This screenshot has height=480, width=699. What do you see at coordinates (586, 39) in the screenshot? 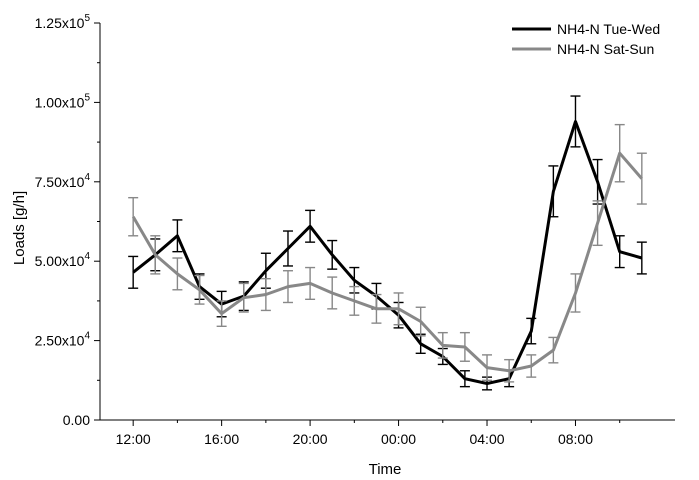
I see `legend: NH4-N Tue-Wed NH4-N Sat-Sun` at bounding box center [586, 39].